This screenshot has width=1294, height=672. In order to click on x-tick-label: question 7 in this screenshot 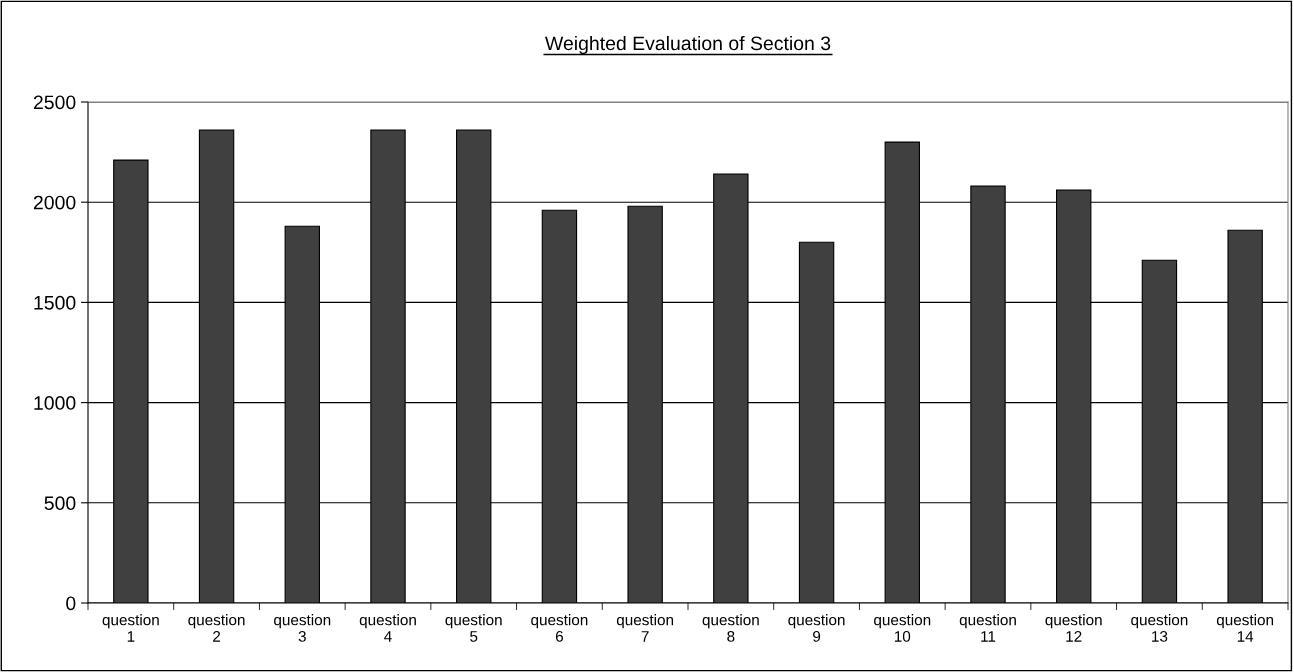, I will do `click(645, 628)`.